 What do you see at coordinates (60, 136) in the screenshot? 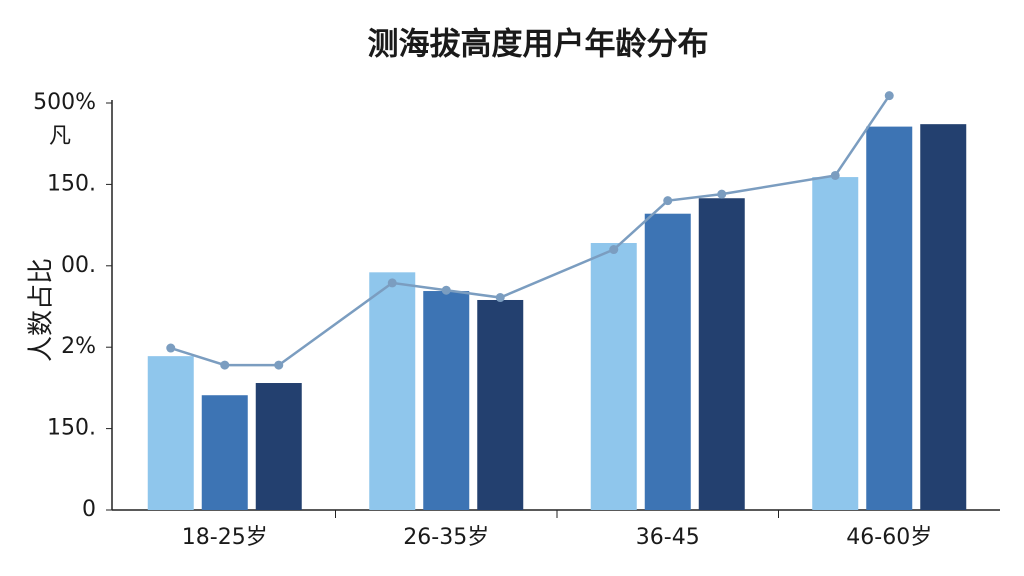
I see `annotation: 凡` at bounding box center [60, 136].